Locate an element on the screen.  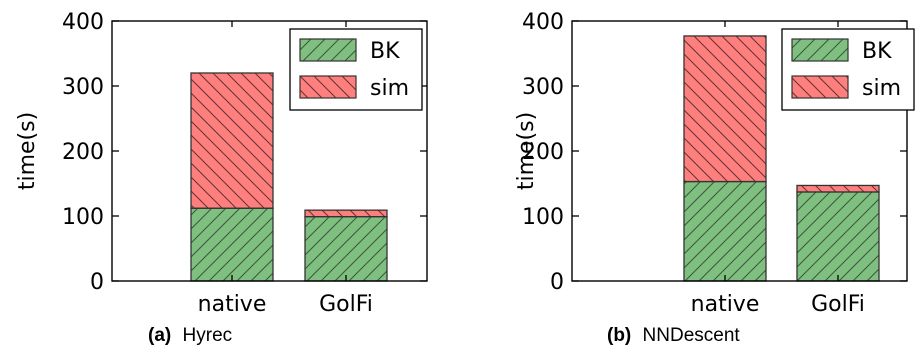
caption: (b) NNDescent is located at coordinates (673, 335).